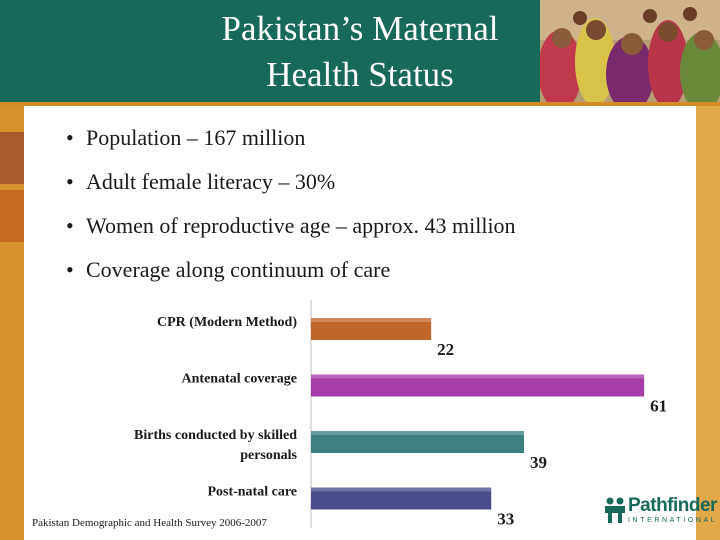  Describe the element at coordinates (360, 104) in the screenshot. I see `header-divider` at that location.